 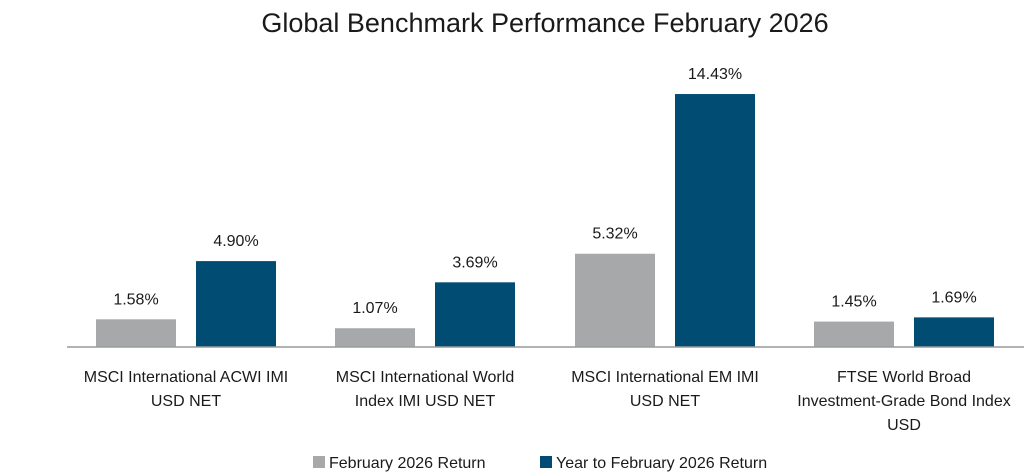 What do you see at coordinates (903, 401) in the screenshot?
I see `category-label-3-line-1: Investment-Grade Bond Index` at bounding box center [903, 401].